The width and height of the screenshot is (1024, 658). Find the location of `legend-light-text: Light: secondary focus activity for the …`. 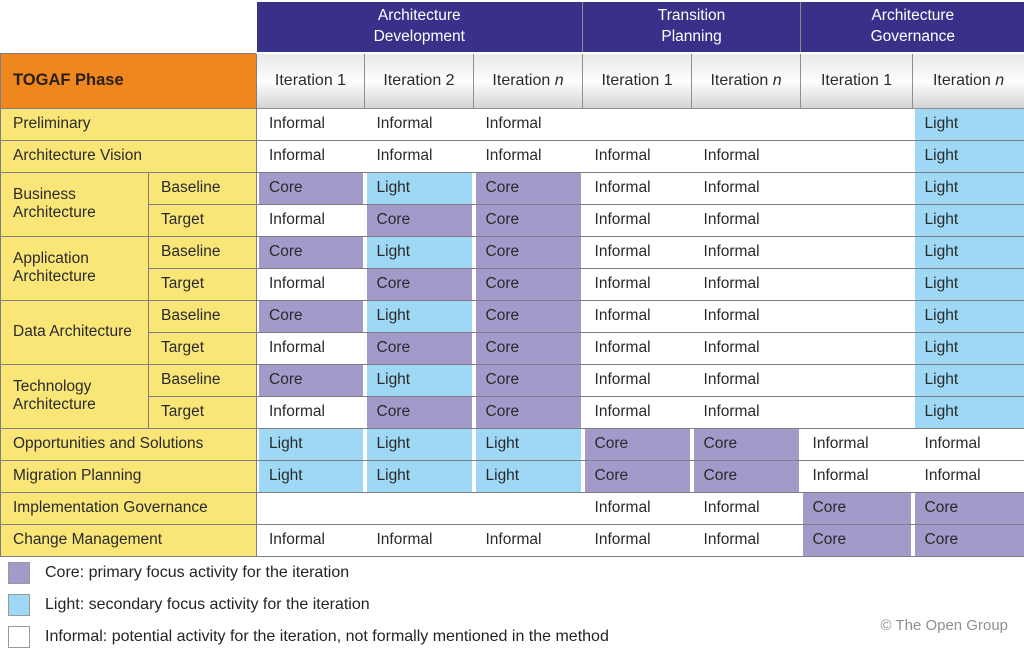

legend-light-text: Light: secondary focus activity for the … is located at coordinates (207, 605).